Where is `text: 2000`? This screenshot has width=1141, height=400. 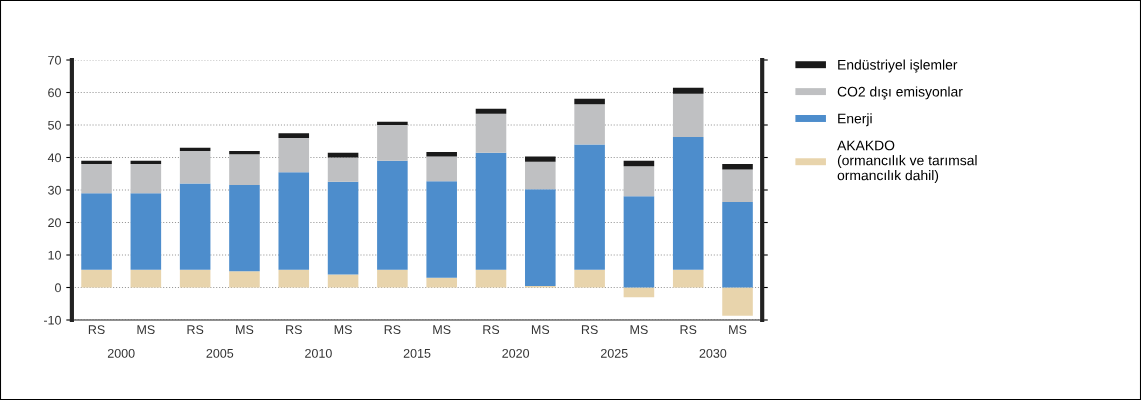
text: 2000 is located at coordinates (121, 353).